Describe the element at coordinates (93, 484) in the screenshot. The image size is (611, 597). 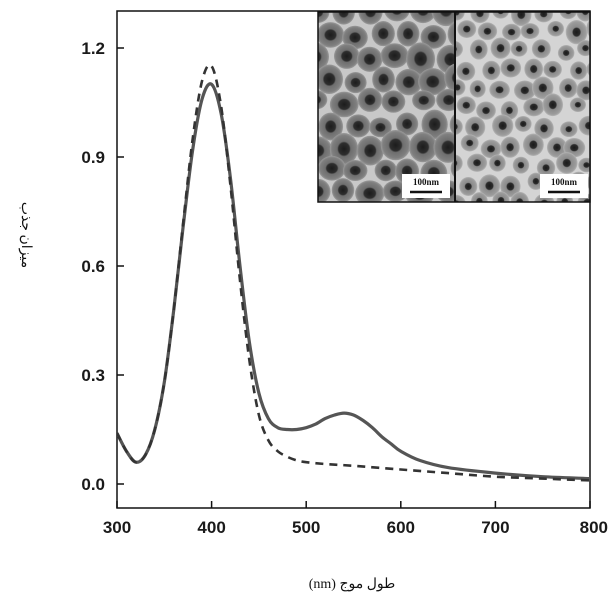
I see `y-tick-label: 0.0` at that location.